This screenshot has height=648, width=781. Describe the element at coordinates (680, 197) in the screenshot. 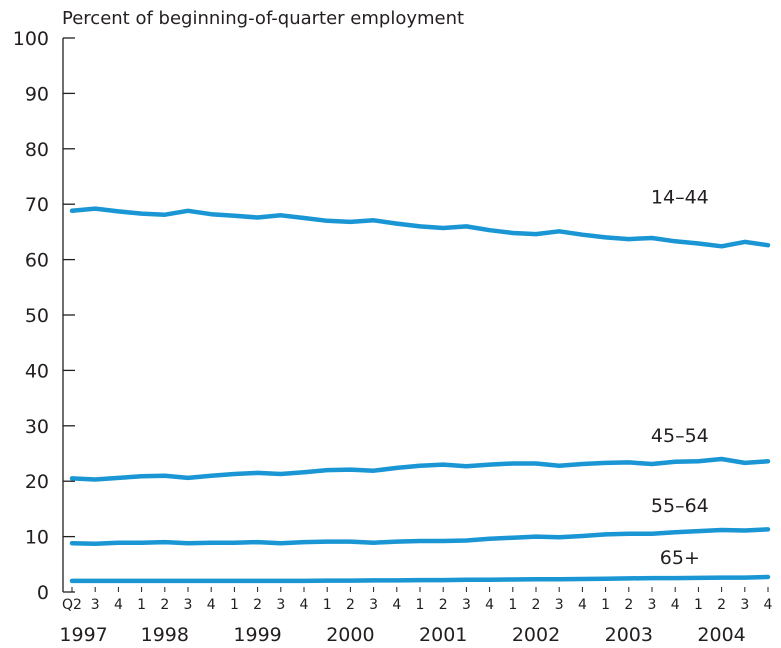

I see `series-label: 14–44` at that location.